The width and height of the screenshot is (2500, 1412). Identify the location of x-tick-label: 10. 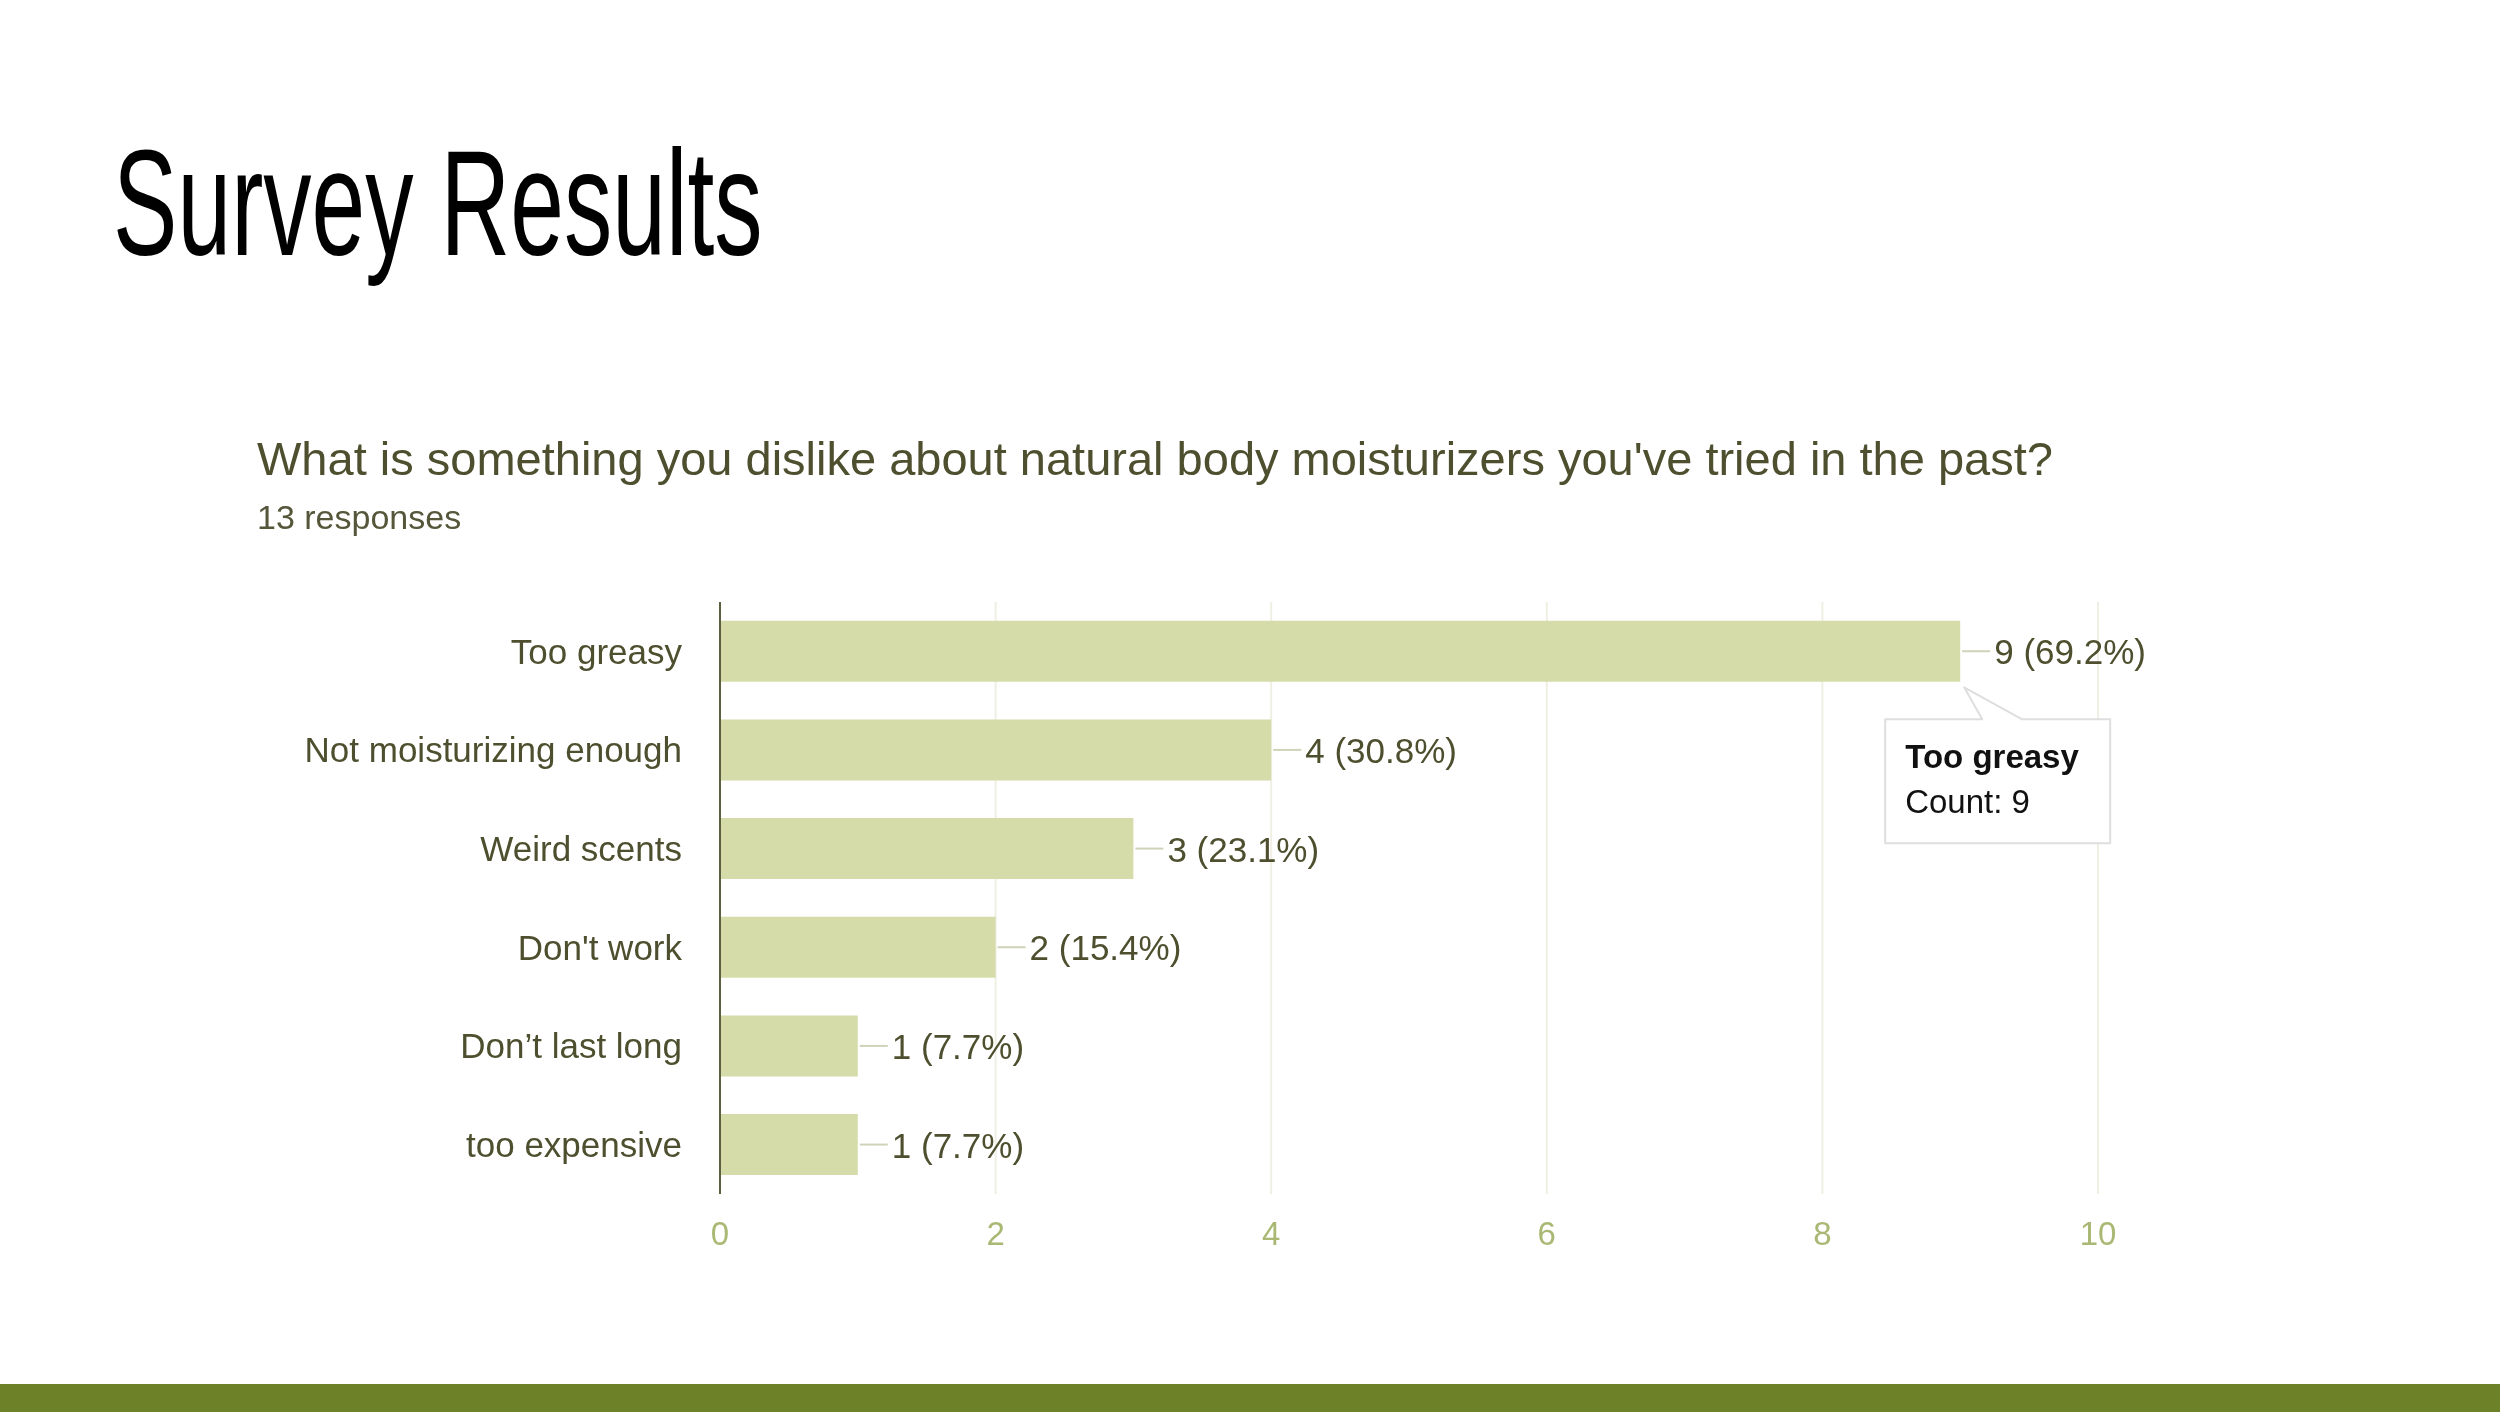
(2098, 1234).